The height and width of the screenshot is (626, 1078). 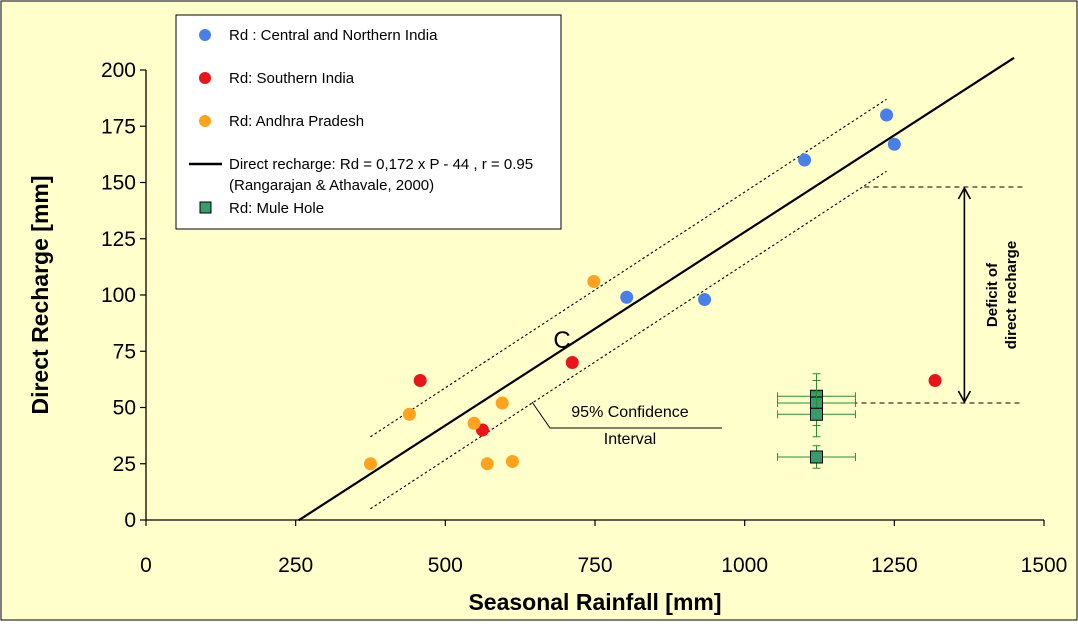 What do you see at coordinates (118, 295) in the screenshot?
I see `y-tick-label: 100` at bounding box center [118, 295].